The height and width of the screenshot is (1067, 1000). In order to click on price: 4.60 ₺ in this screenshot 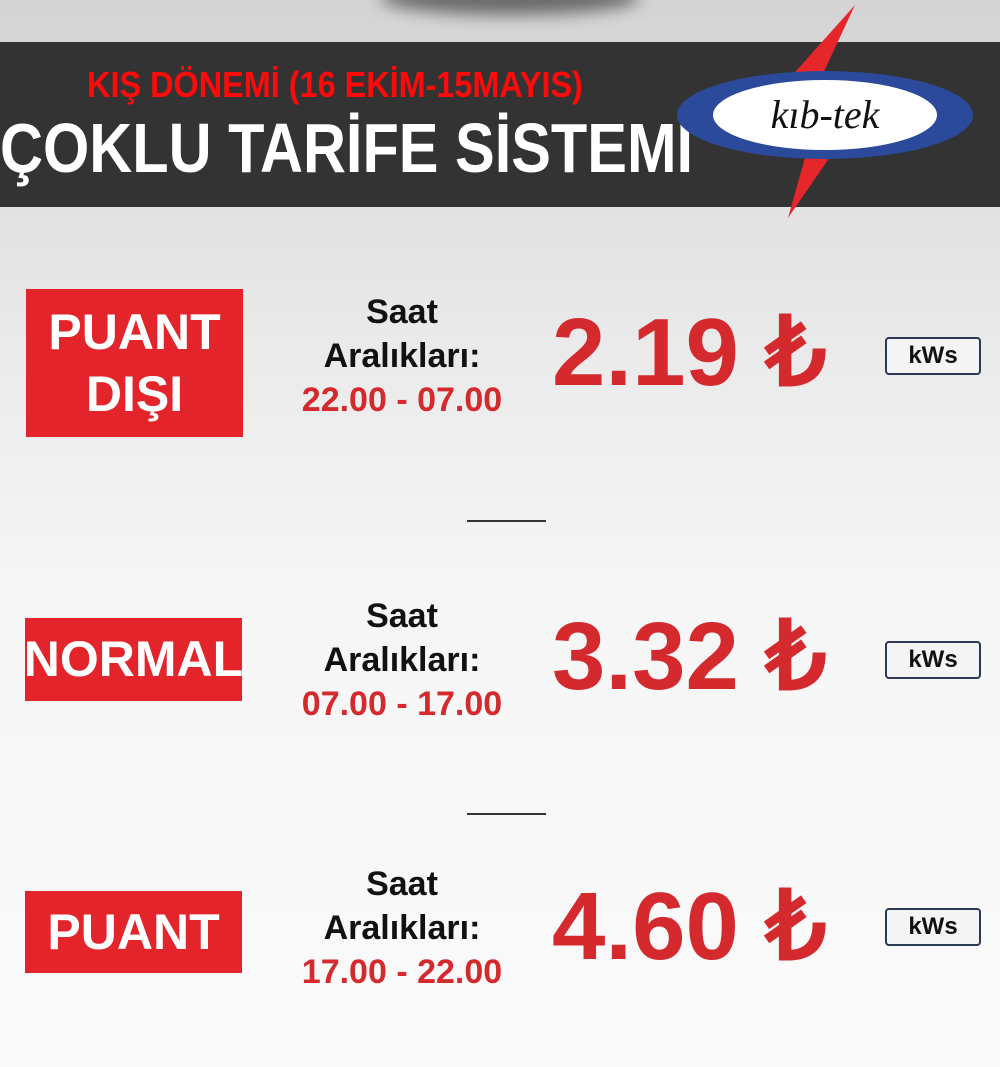, I will do `click(689, 926)`.